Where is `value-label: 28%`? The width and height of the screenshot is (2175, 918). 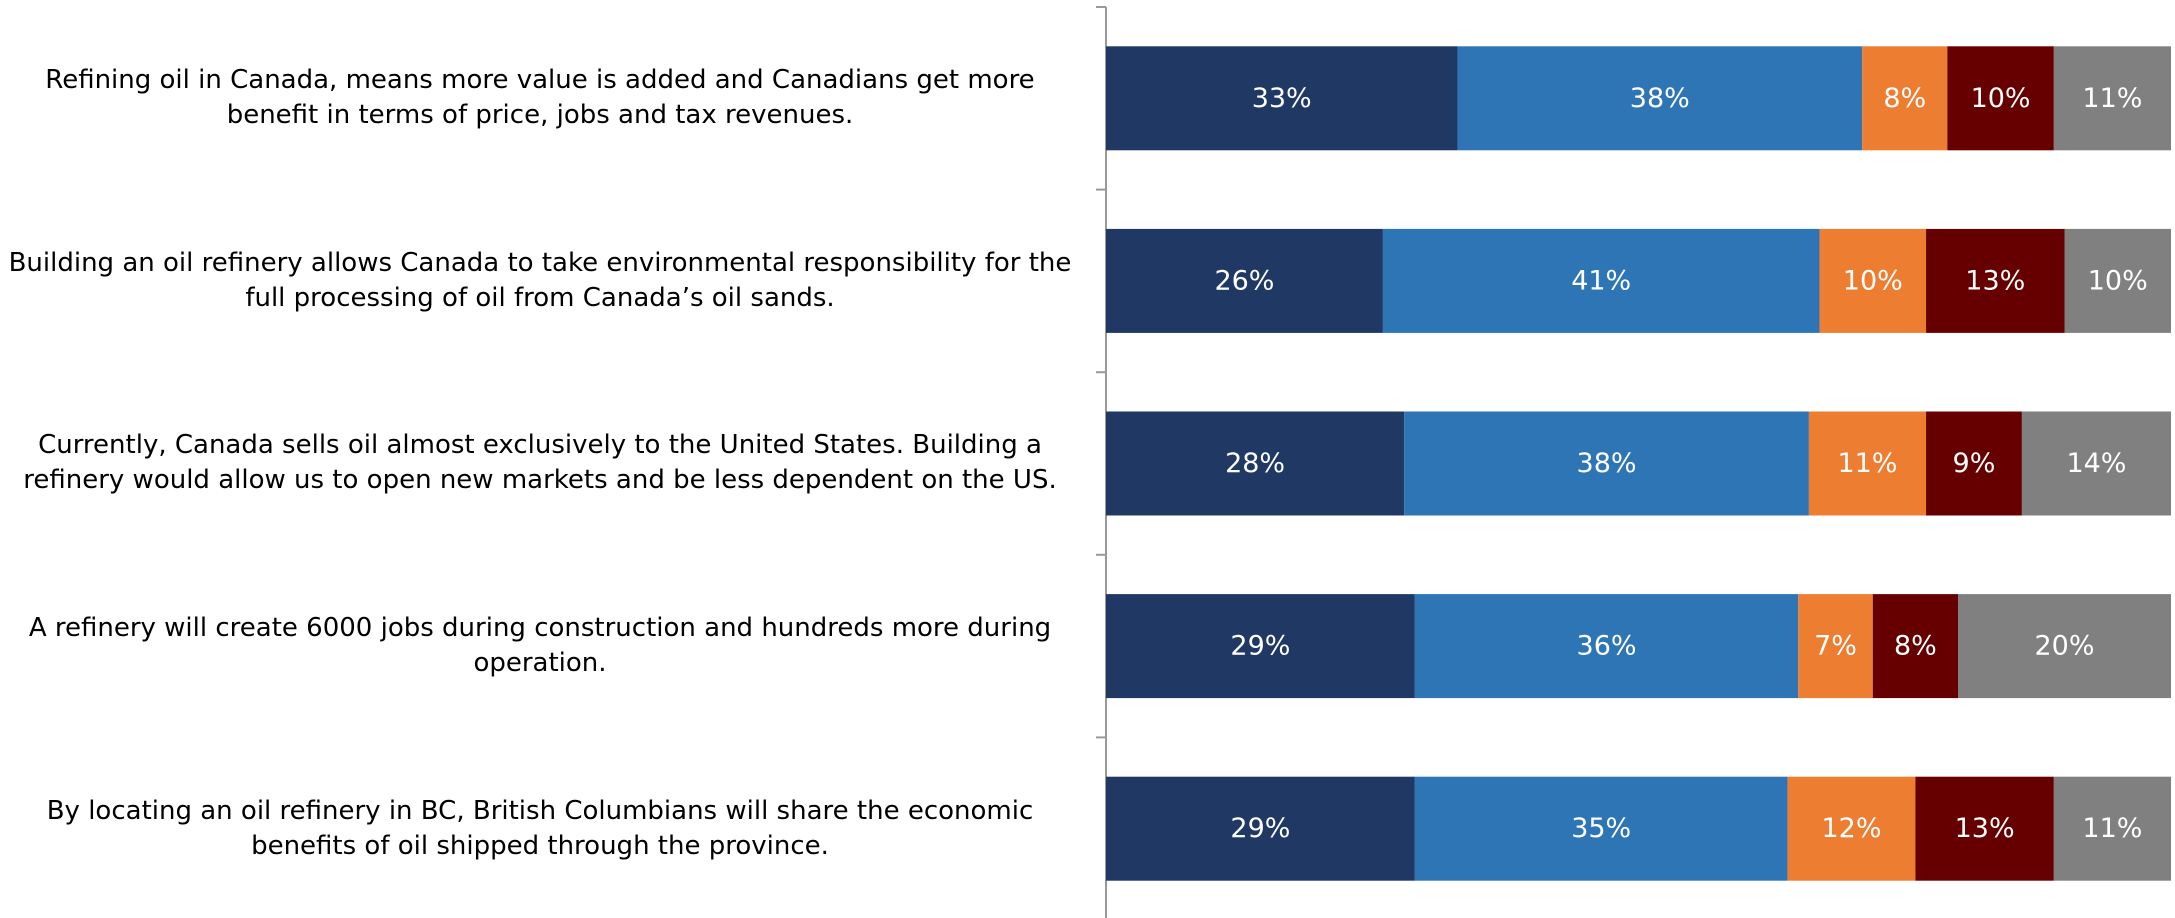 value-label: 28% is located at coordinates (1255, 463).